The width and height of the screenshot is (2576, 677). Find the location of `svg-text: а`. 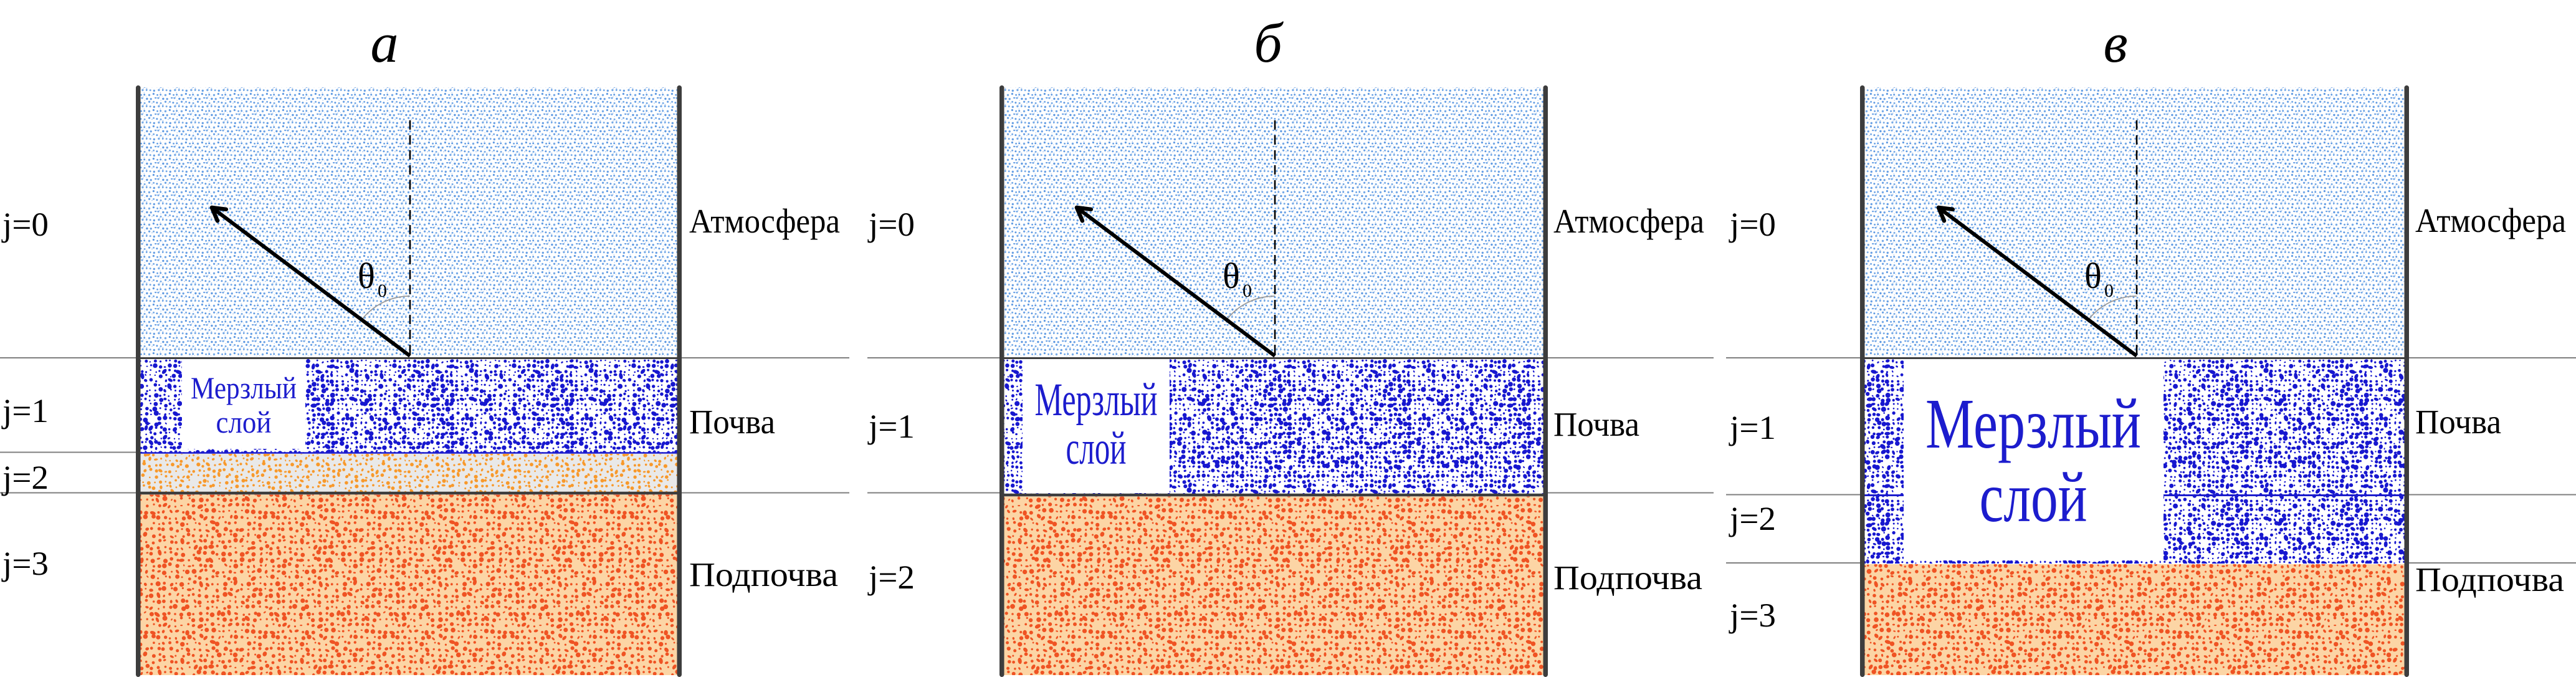

svg-text: а is located at coordinates (385, 43).